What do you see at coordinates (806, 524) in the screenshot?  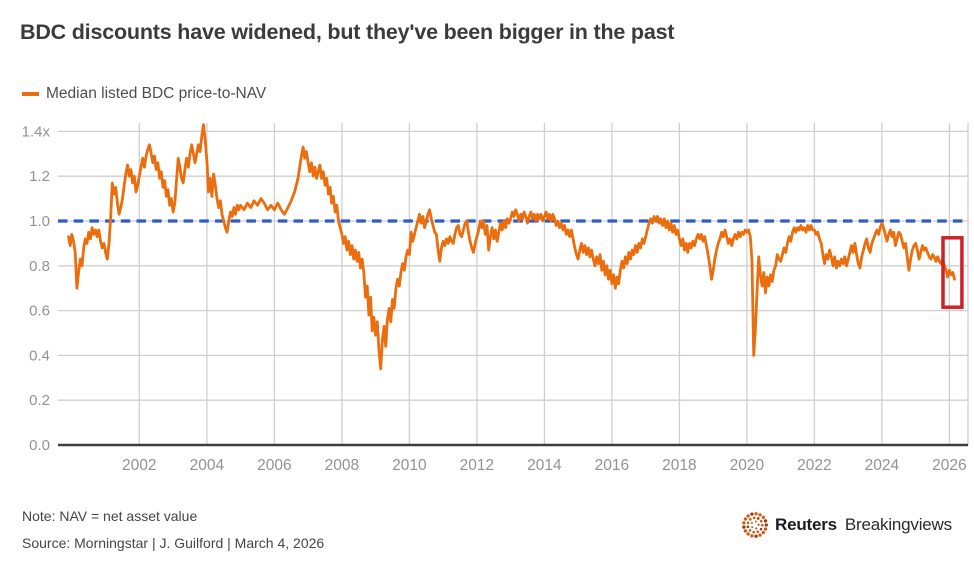 I see `brand-reuters: Reuters` at bounding box center [806, 524].